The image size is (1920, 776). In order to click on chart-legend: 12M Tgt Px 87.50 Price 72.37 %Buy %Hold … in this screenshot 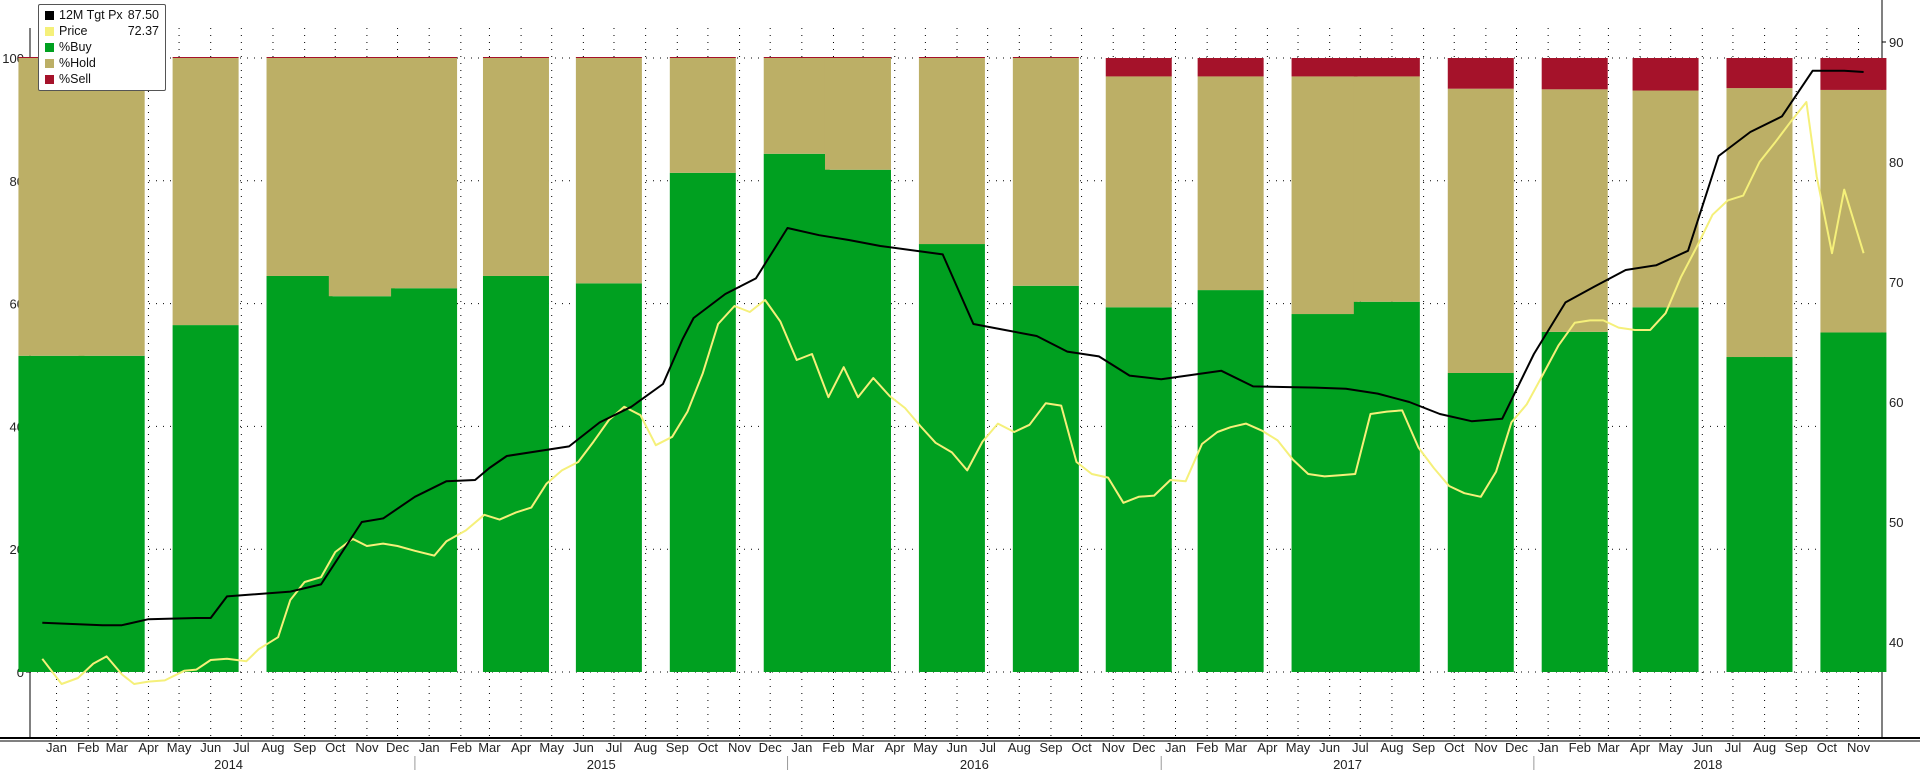, I will do `click(102, 47)`.